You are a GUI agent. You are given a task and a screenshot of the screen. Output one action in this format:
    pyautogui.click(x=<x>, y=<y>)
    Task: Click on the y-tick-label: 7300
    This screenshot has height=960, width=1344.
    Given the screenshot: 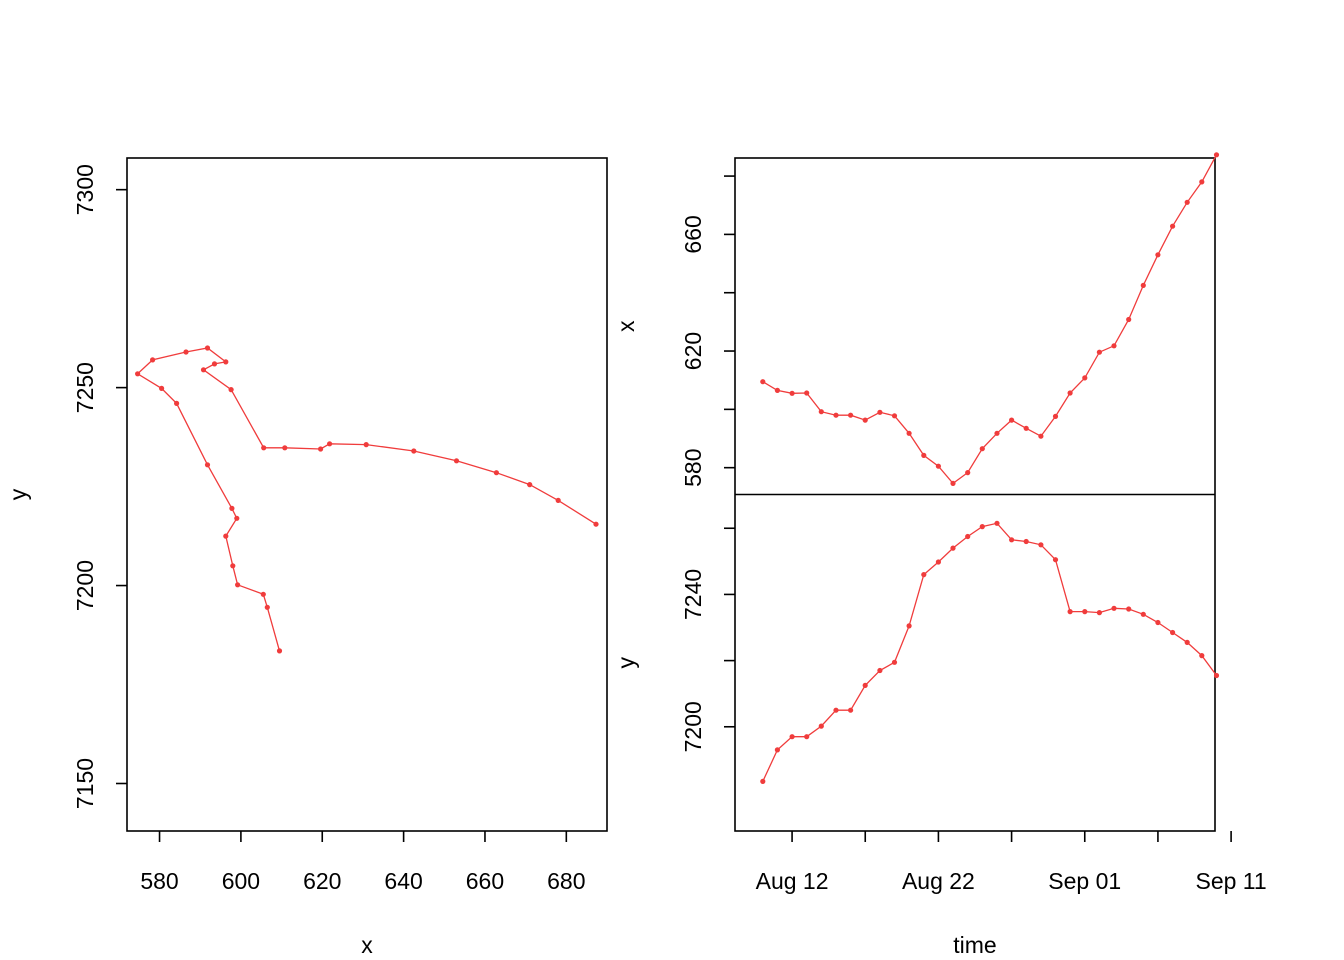 What is the action you would take?
    pyautogui.click(x=85, y=189)
    